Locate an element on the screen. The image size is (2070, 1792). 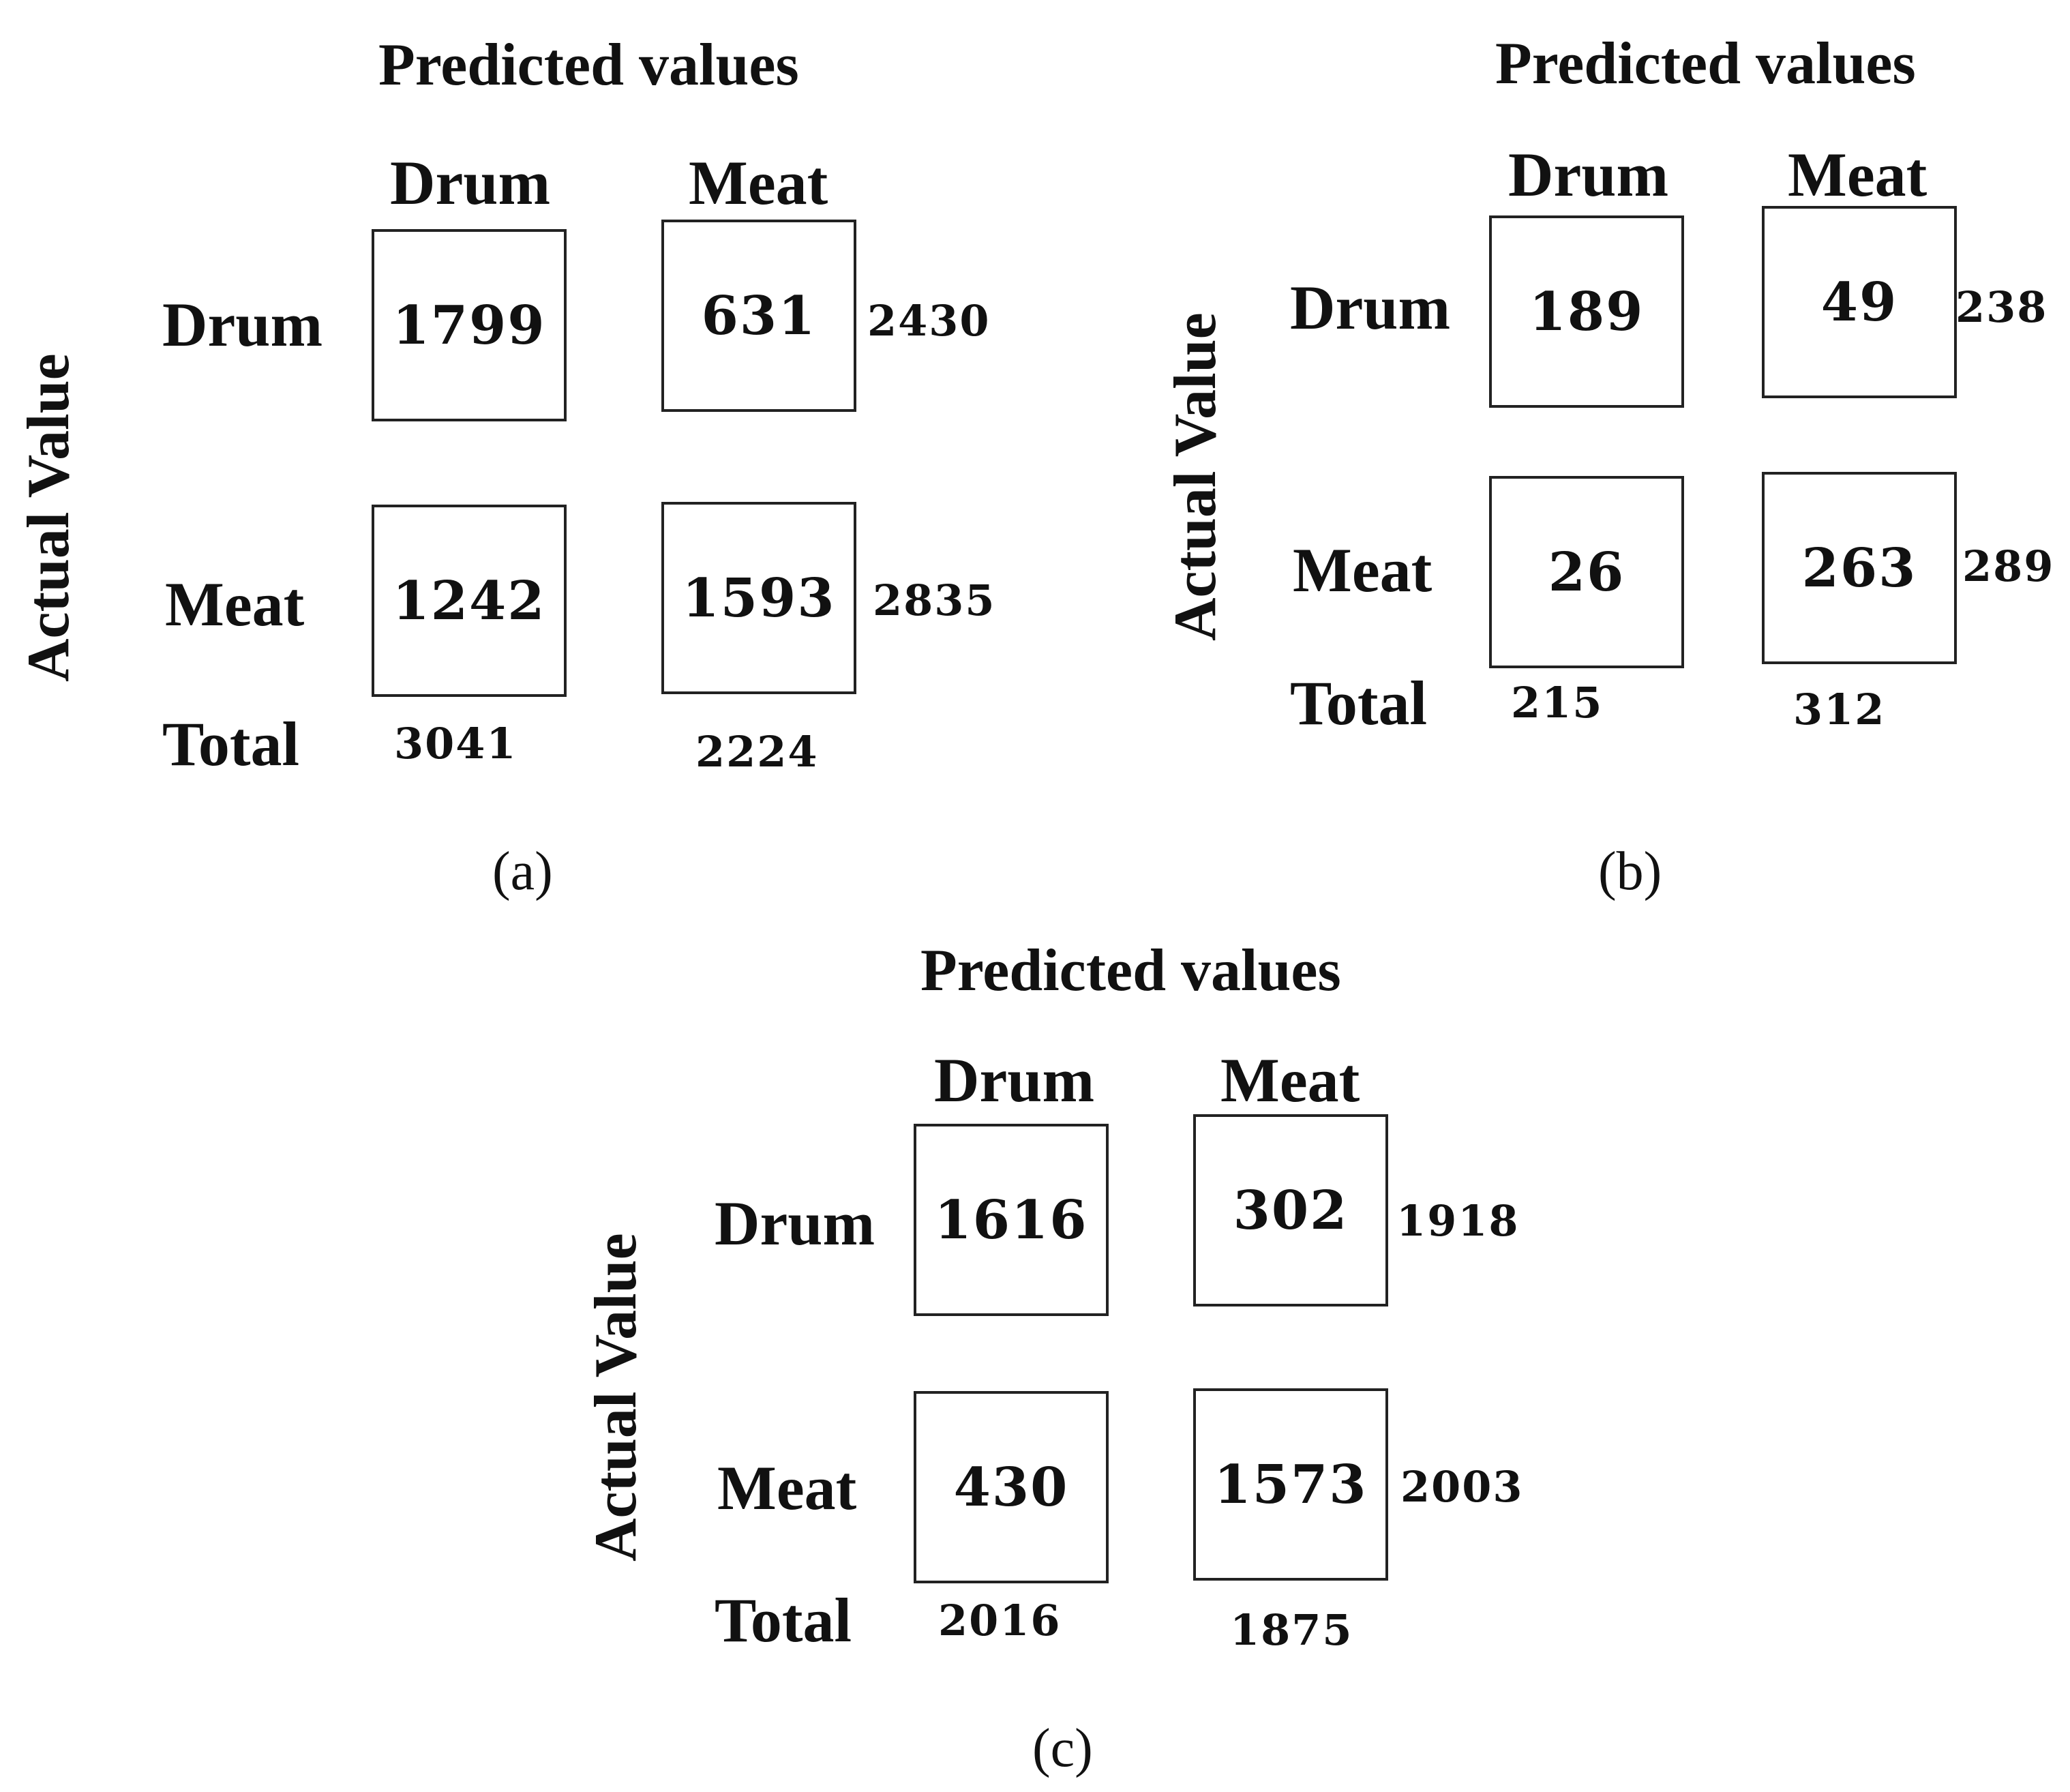
cell-drum-drum: 189 is located at coordinates (1586, 311).